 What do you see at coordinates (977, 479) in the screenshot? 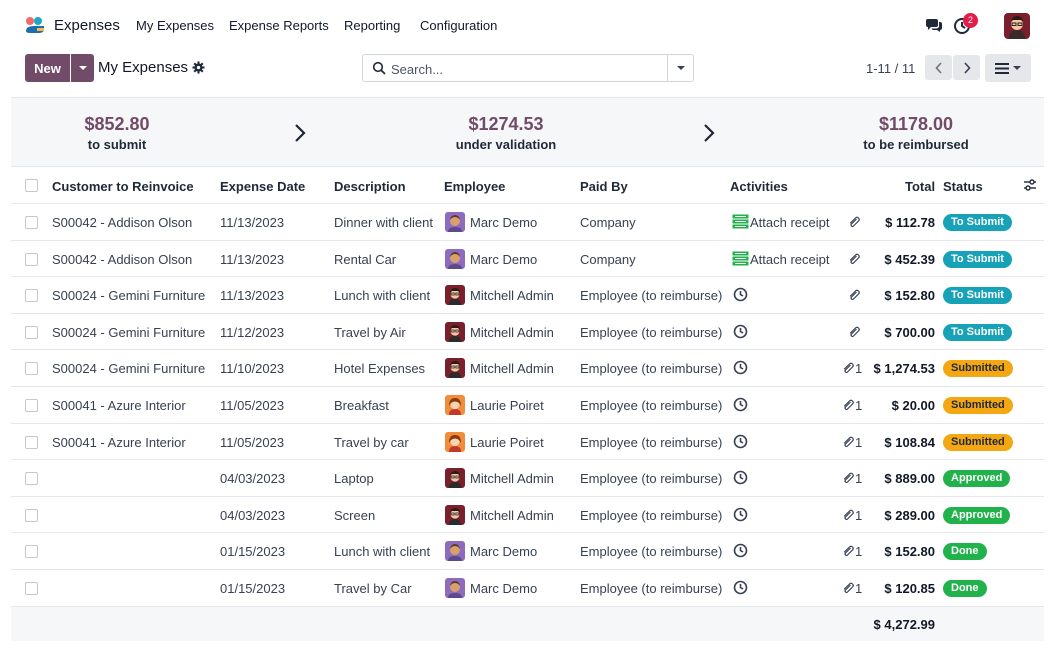
I see `status-badge-approved: Approved` at bounding box center [977, 479].